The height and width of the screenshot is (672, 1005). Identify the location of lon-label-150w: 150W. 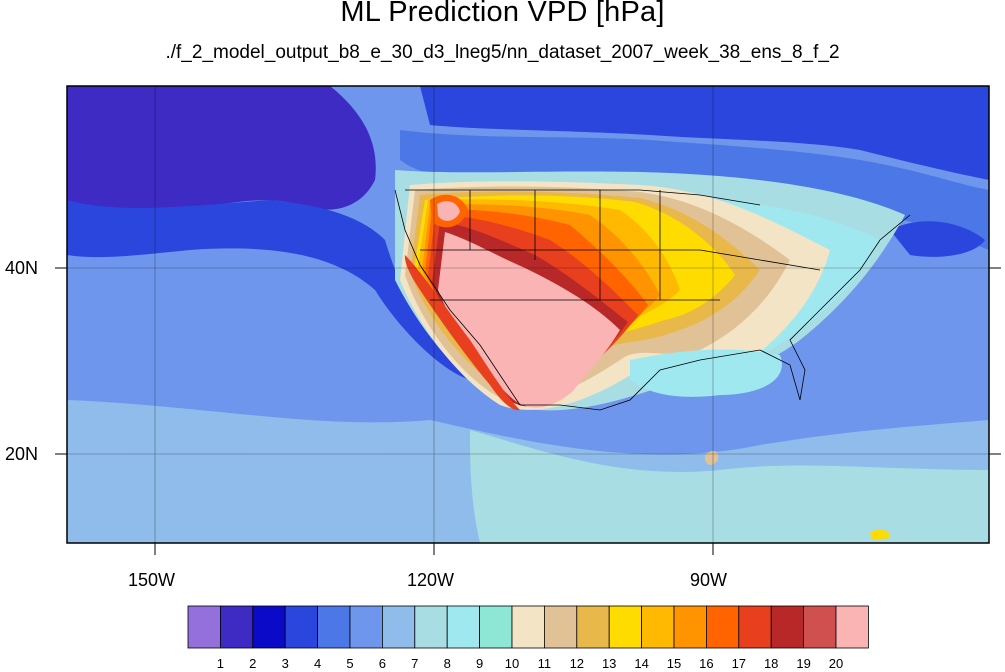
(152, 580).